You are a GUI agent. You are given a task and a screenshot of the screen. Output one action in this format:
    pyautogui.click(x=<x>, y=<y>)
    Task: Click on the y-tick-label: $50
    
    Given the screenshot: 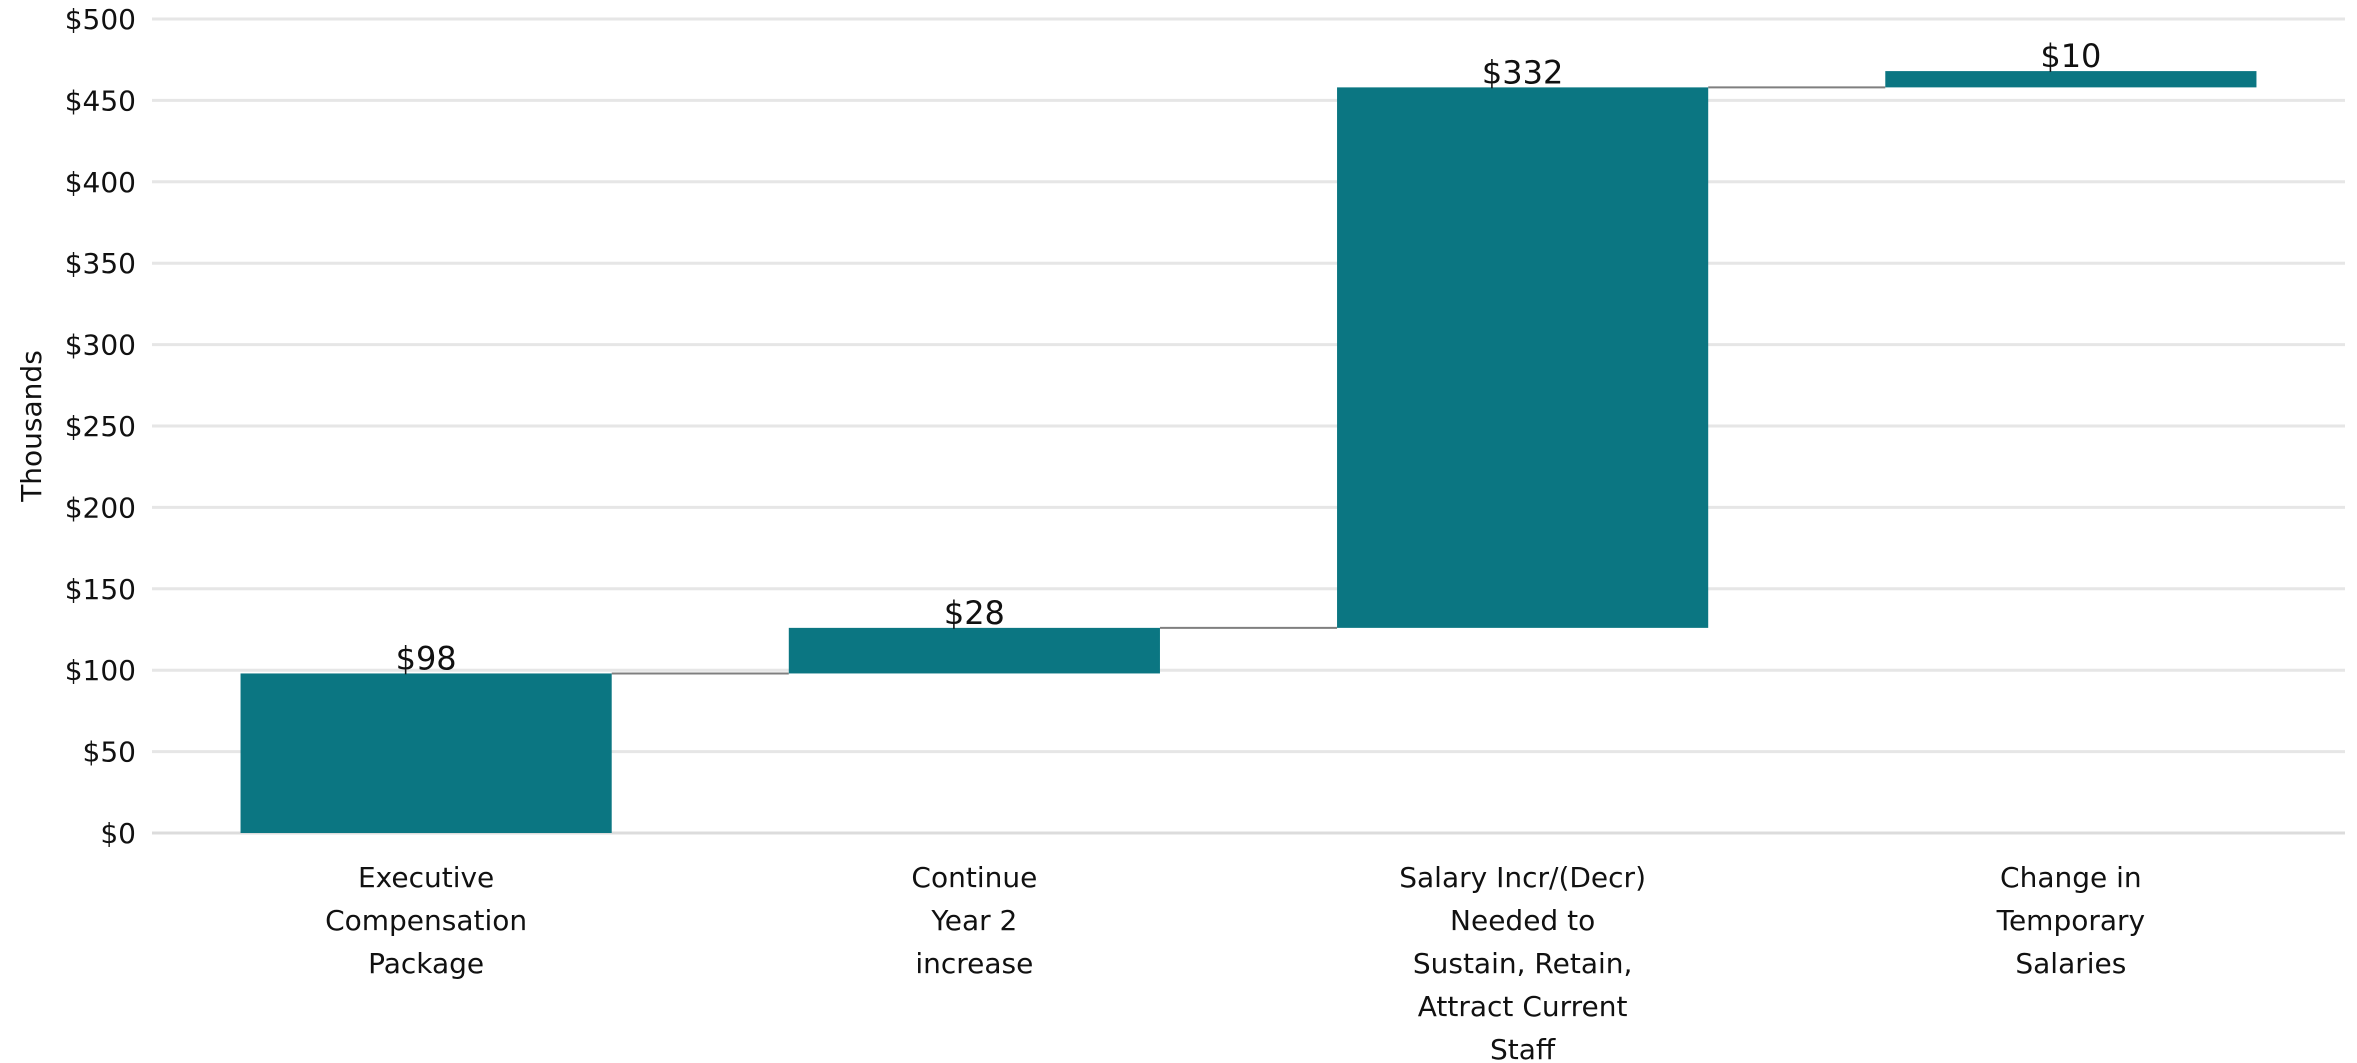 What is the action you would take?
    pyautogui.click(x=109, y=752)
    